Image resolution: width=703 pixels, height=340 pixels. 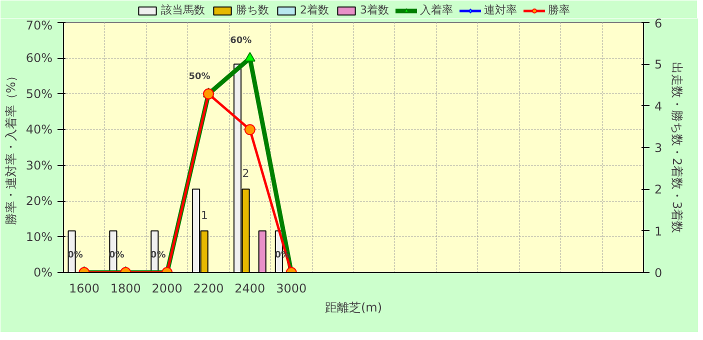 What do you see at coordinates (246, 173) in the screenshot?
I see `data-label: 2` at bounding box center [246, 173].